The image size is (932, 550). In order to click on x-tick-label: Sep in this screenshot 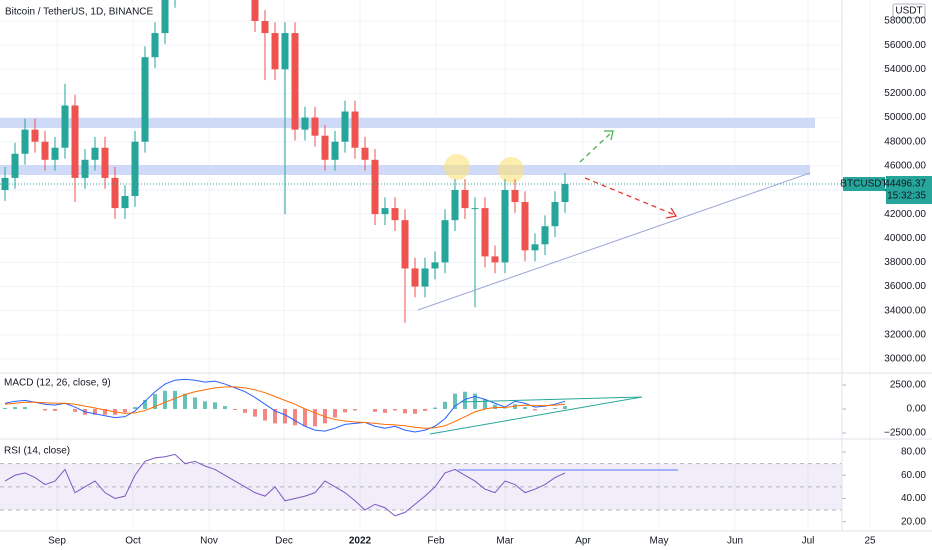, I will do `click(57, 541)`.